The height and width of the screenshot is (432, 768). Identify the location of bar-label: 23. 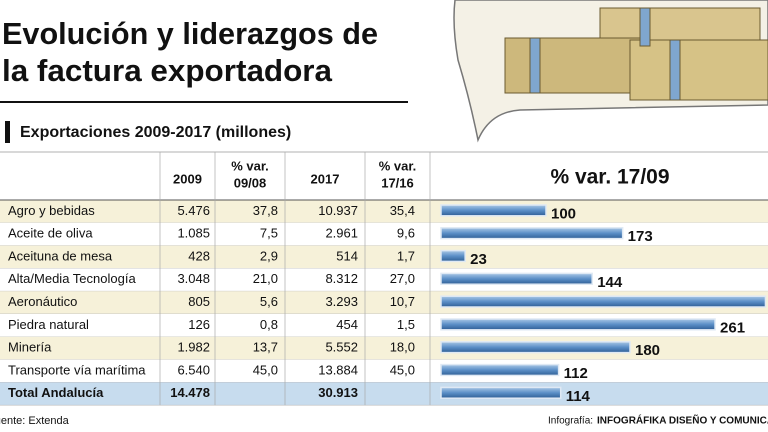
(478, 259).